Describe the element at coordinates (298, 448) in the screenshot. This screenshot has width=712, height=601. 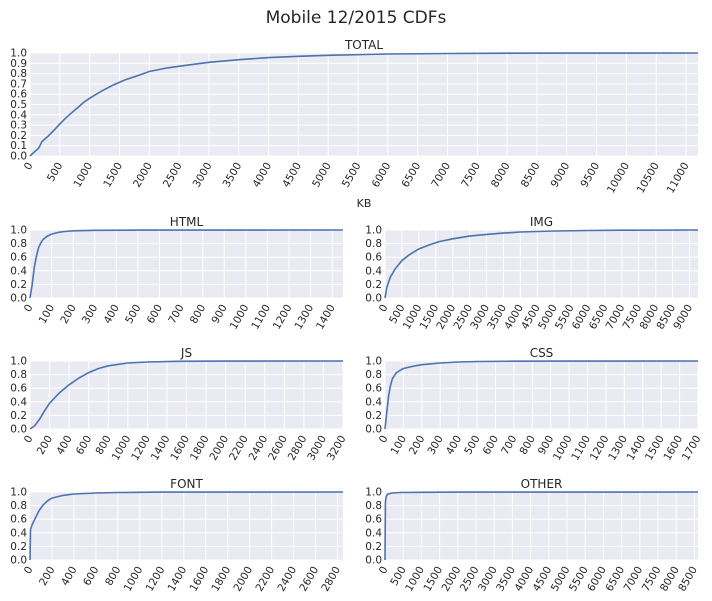
I see `x-tick-label: 2800` at that location.